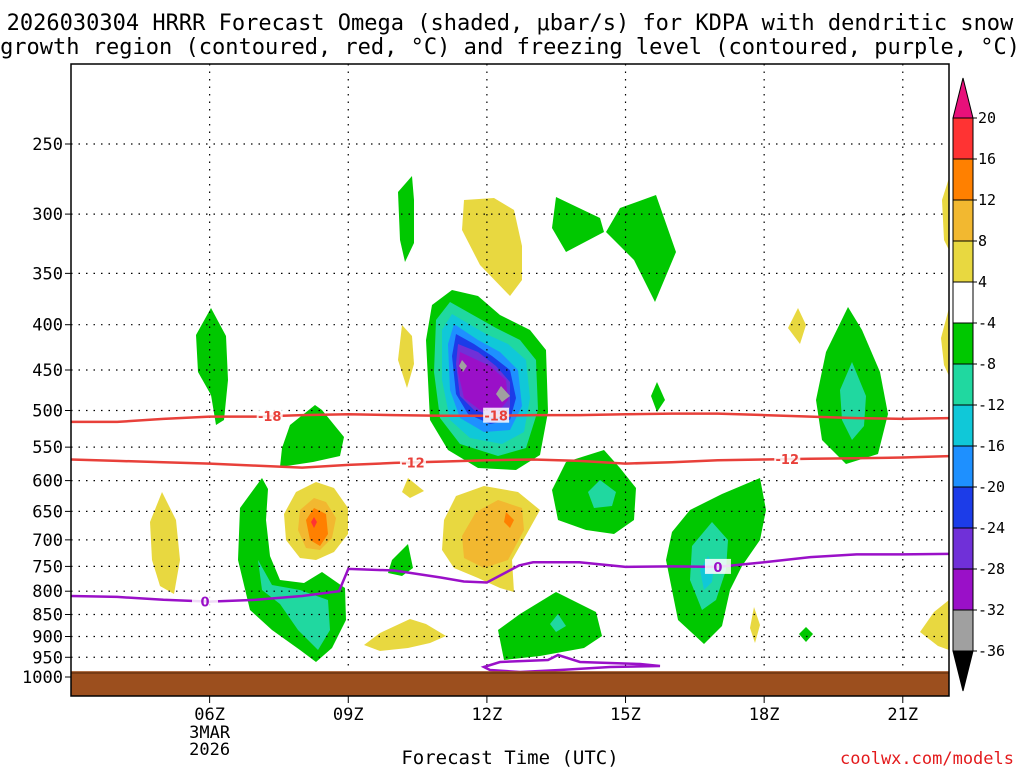  I want to click on colorbar-label: -4, so click(987, 323).